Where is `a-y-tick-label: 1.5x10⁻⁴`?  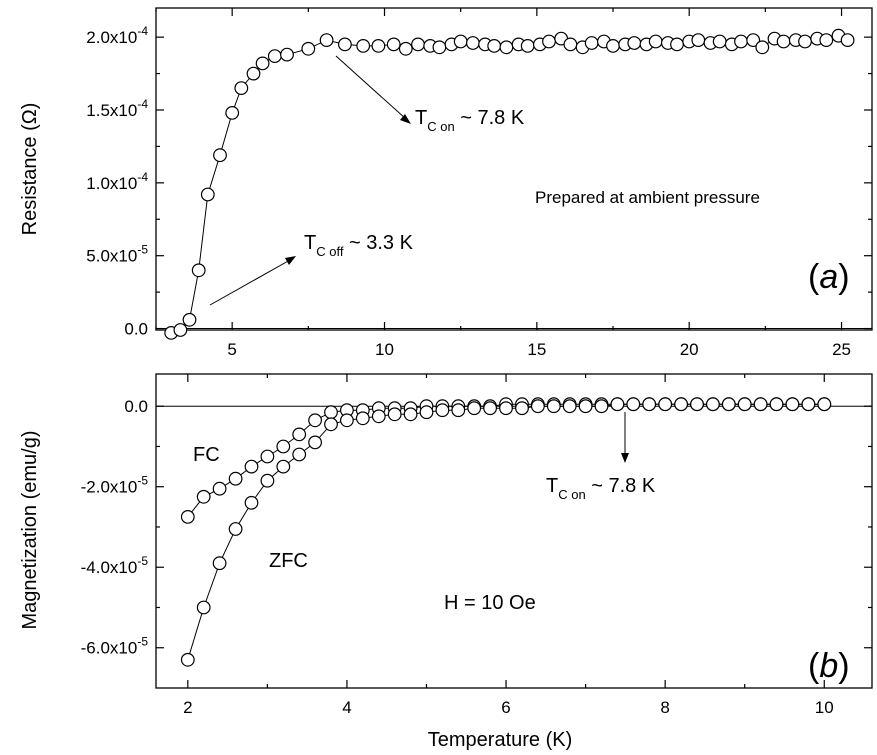
a-y-tick-label: 1.5x10⁻⁴ is located at coordinates (117, 108).